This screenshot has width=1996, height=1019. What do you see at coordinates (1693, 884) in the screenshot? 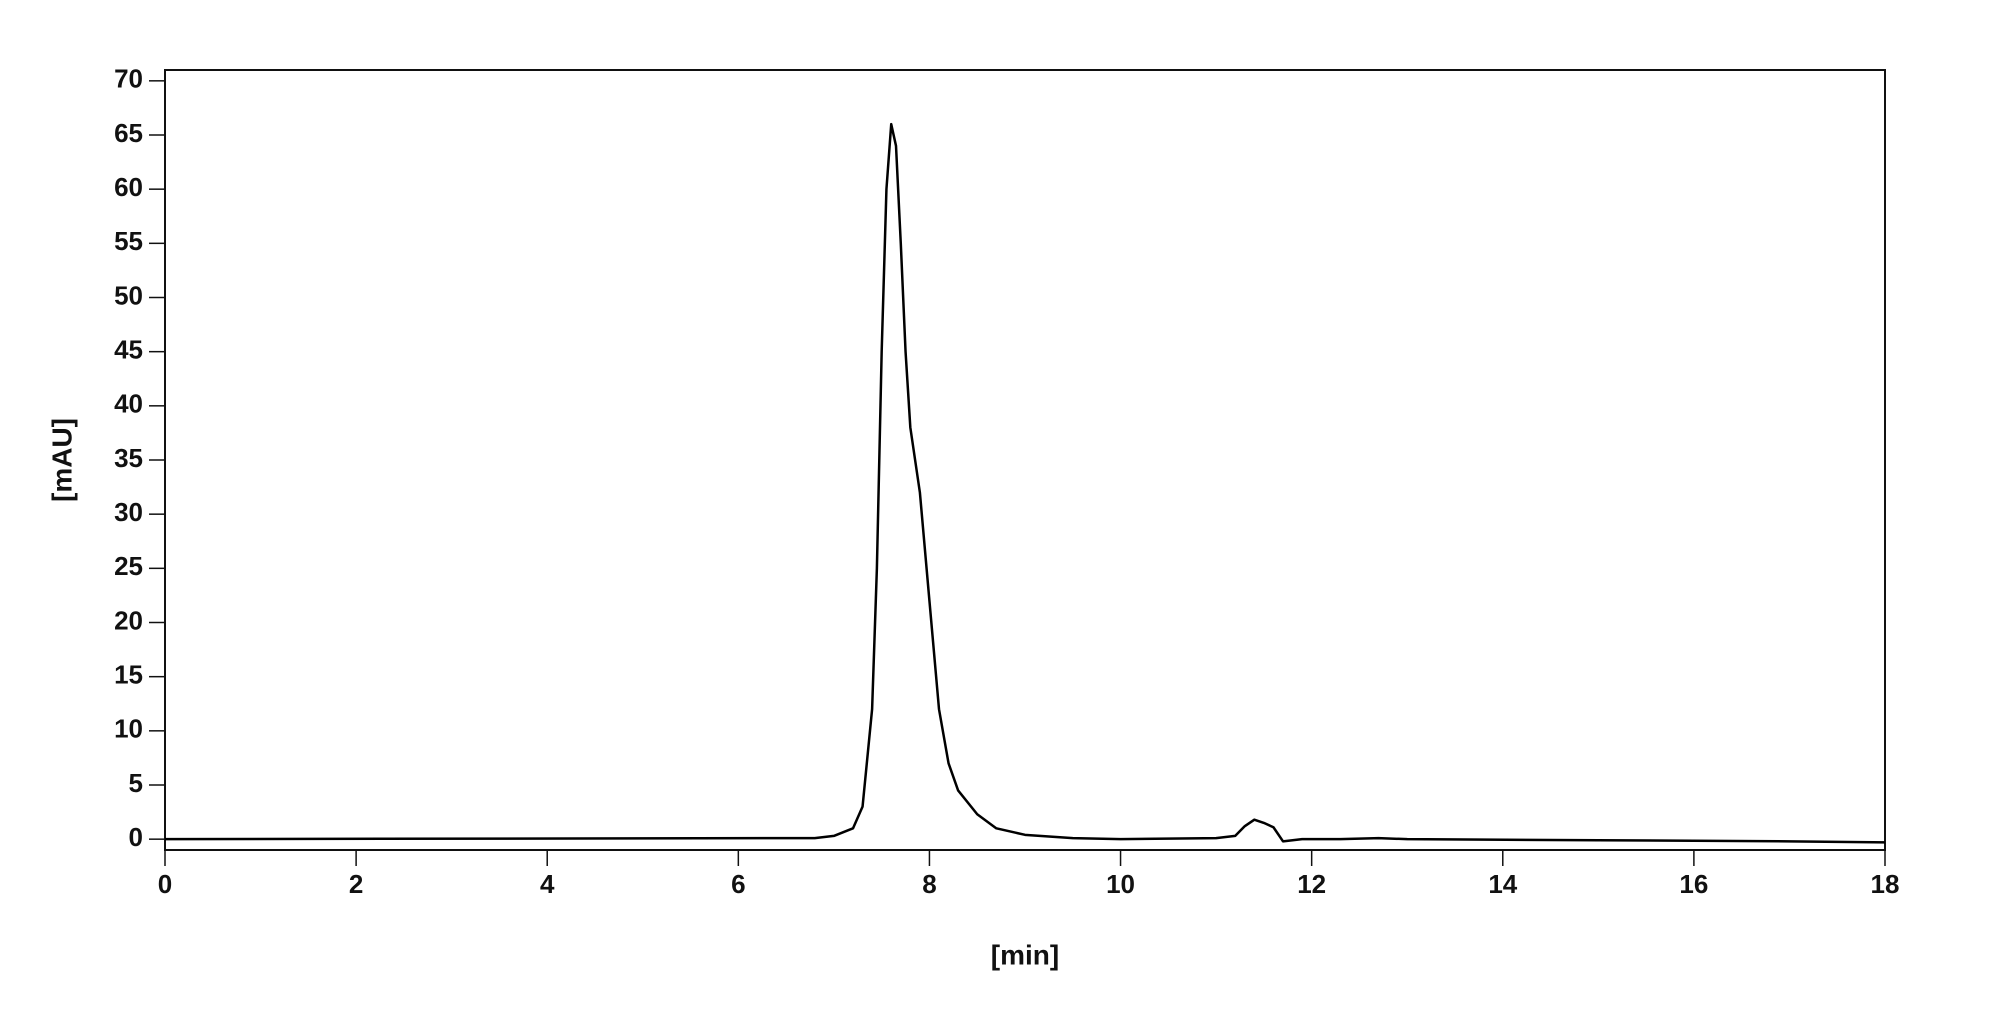
I see `x-tick-label: 16` at bounding box center [1693, 884].